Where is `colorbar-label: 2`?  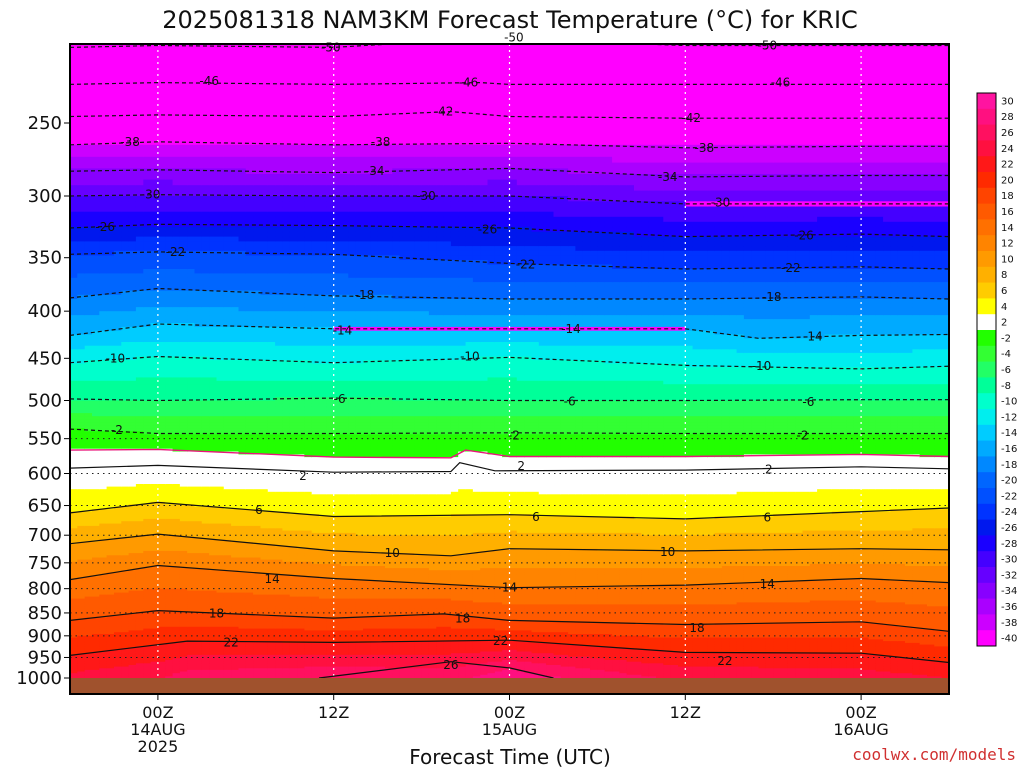 colorbar-label: 2 is located at coordinates (1004, 323).